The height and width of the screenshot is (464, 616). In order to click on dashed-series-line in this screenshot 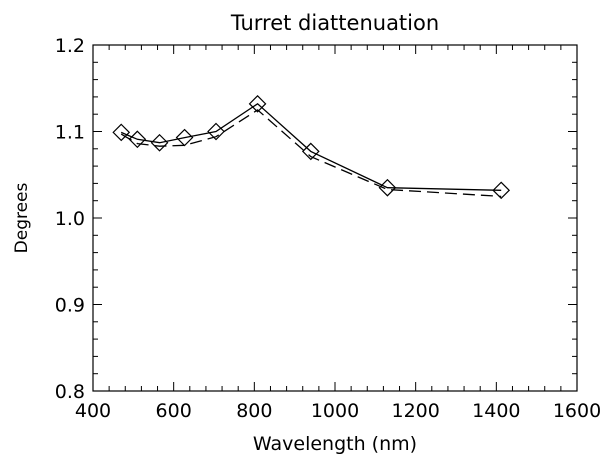, I will do `click(311, 153)`.